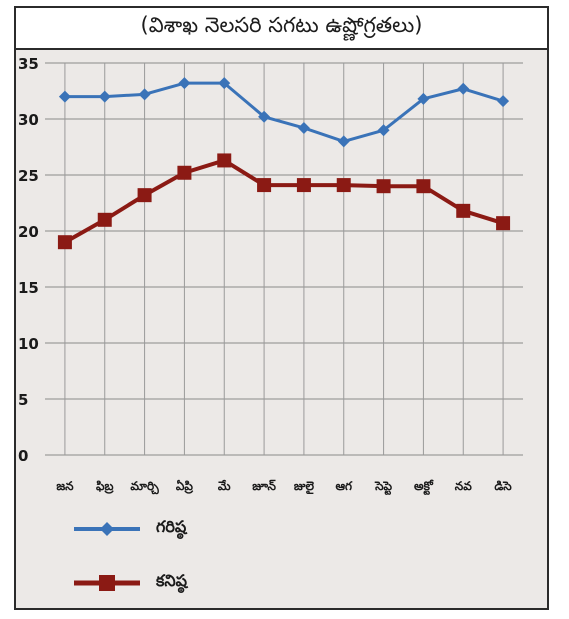 The height and width of the screenshot is (619, 569). I want to click on x-tick-label: జన, so click(65, 486).